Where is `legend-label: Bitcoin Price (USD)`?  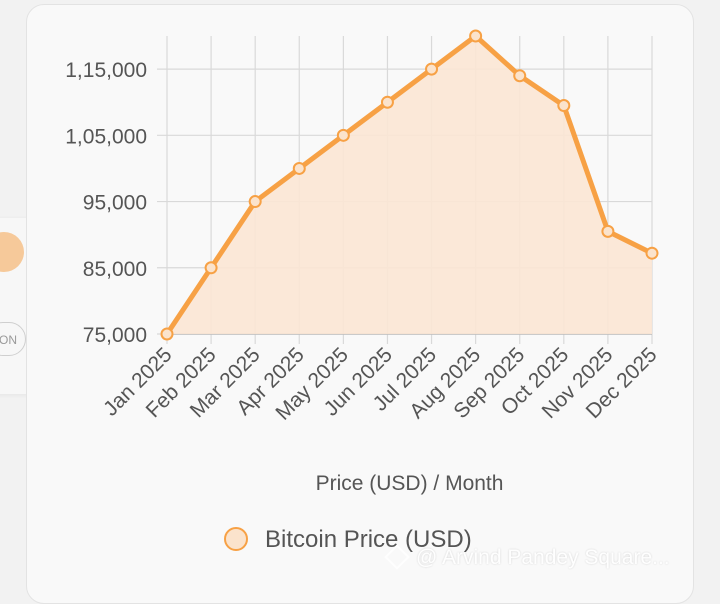
legend-label: Bitcoin Price (USD) is located at coordinates (368, 539).